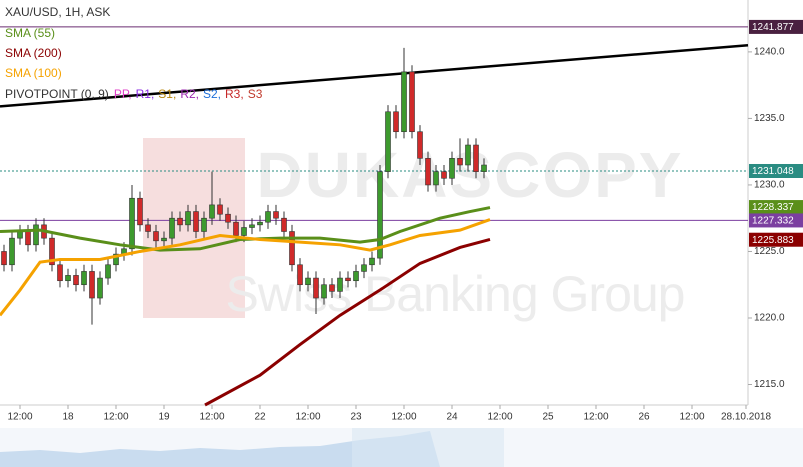 The width and height of the screenshot is (803, 467). What do you see at coordinates (769, 52) in the screenshot?
I see `y-tick-label: 1240.0` at bounding box center [769, 52].